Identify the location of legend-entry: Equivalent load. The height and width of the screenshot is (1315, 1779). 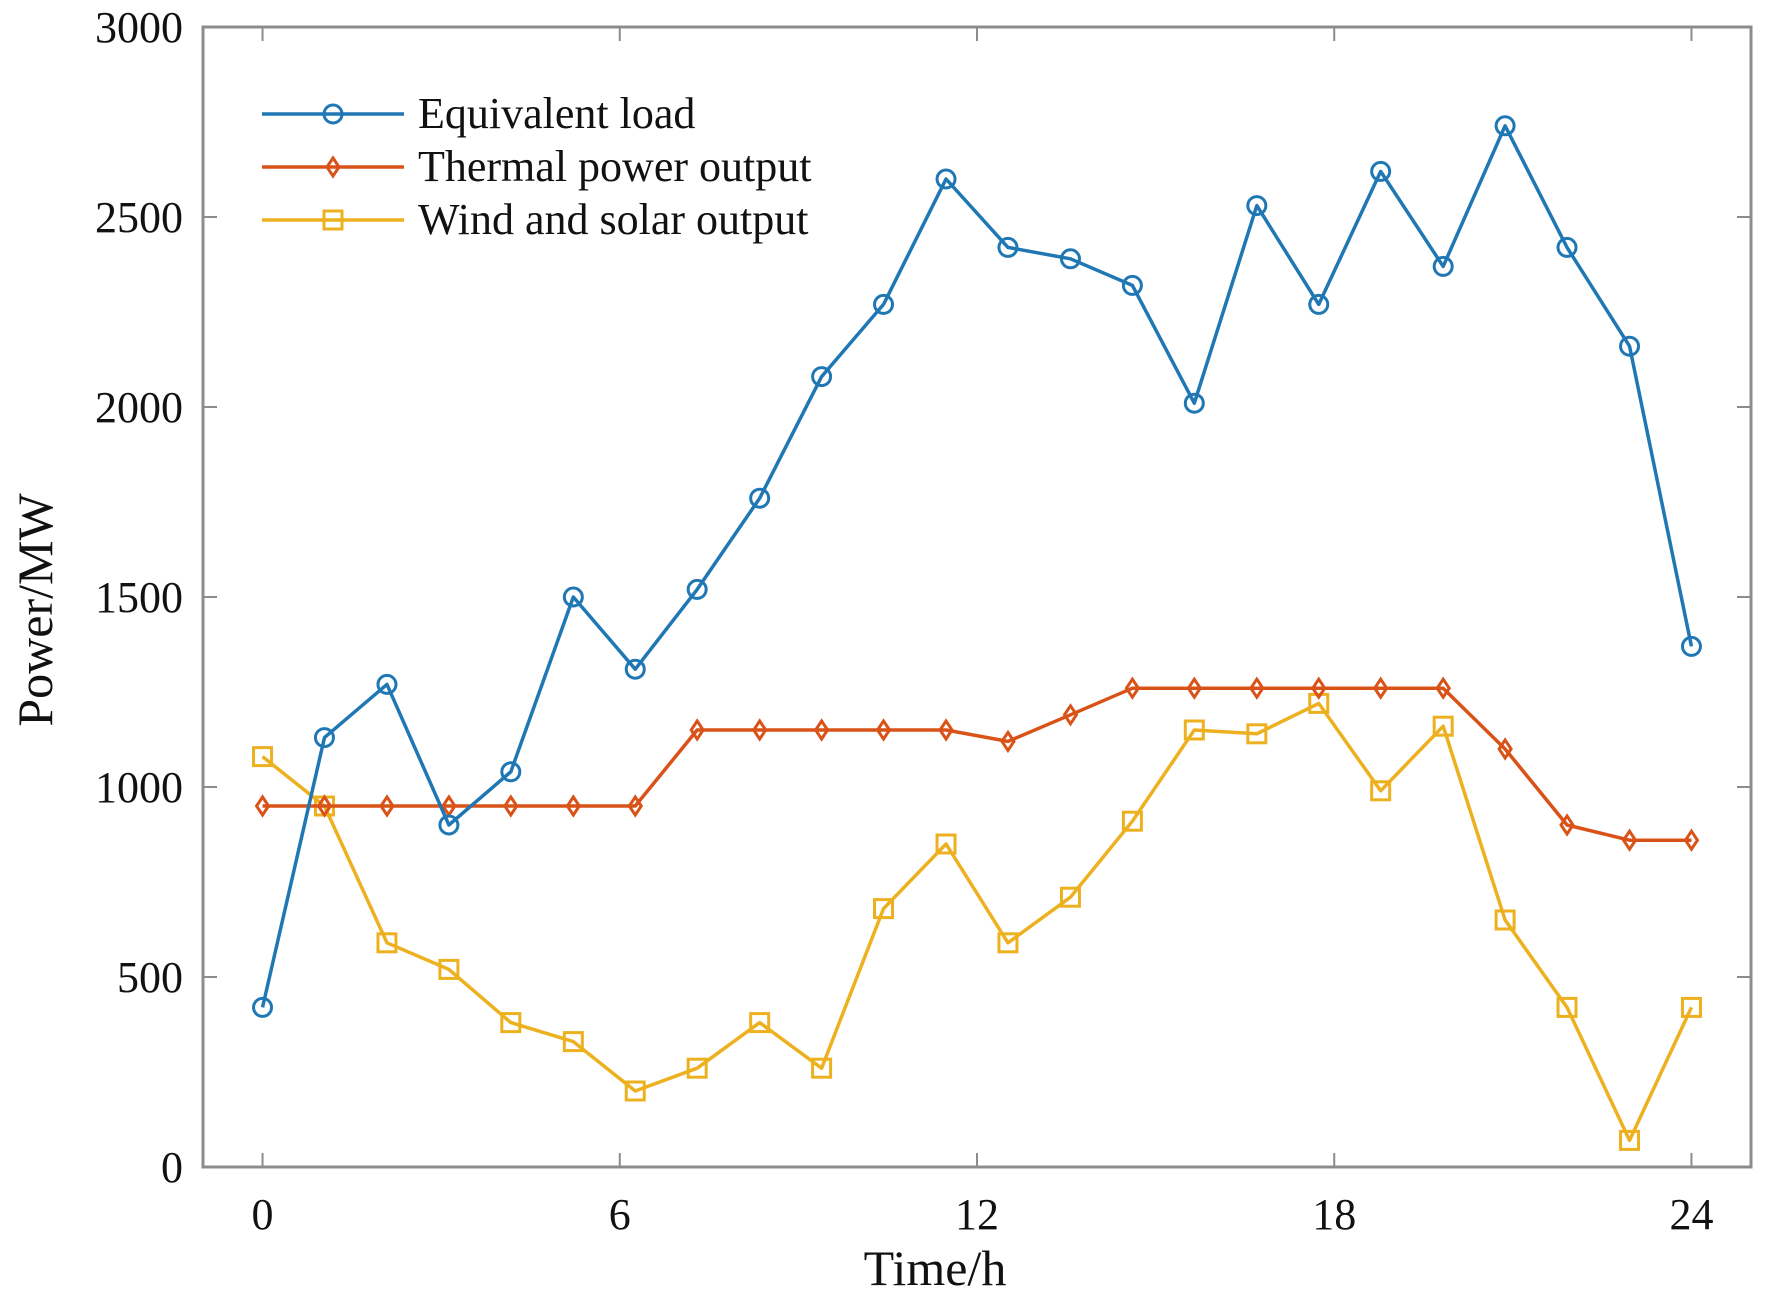
(478, 113).